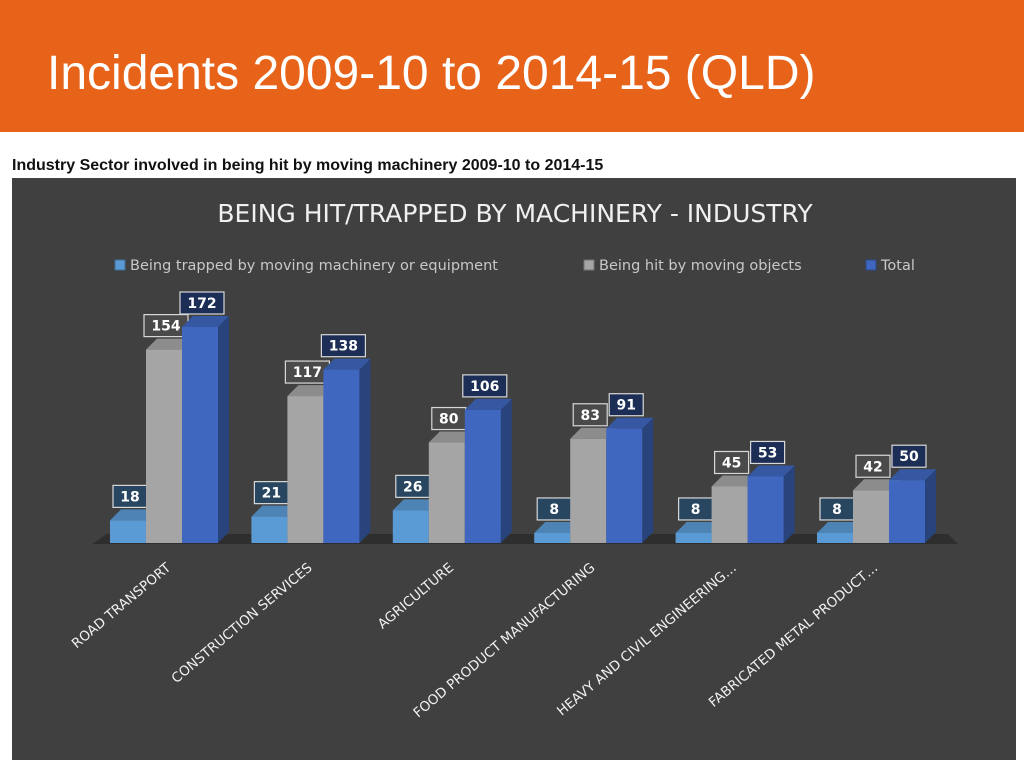  I want to click on data-label: 154, so click(165, 327).